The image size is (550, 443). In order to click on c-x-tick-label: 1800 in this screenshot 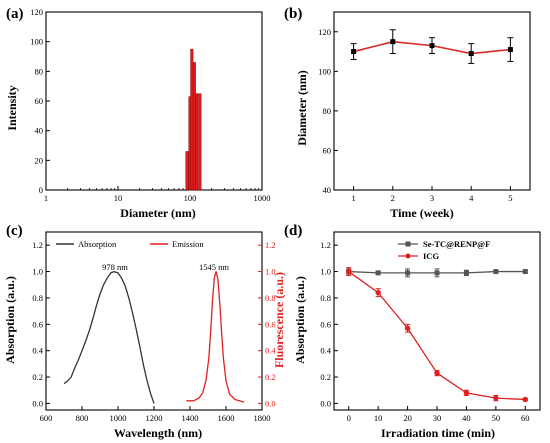, I will do `click(262, 418)`.